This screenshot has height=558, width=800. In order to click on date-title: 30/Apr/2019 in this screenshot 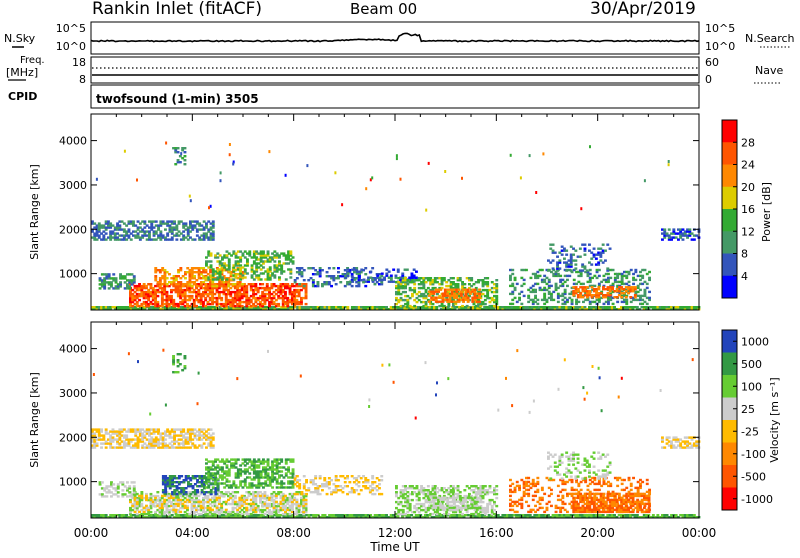, I will do `click(643, 9)`.